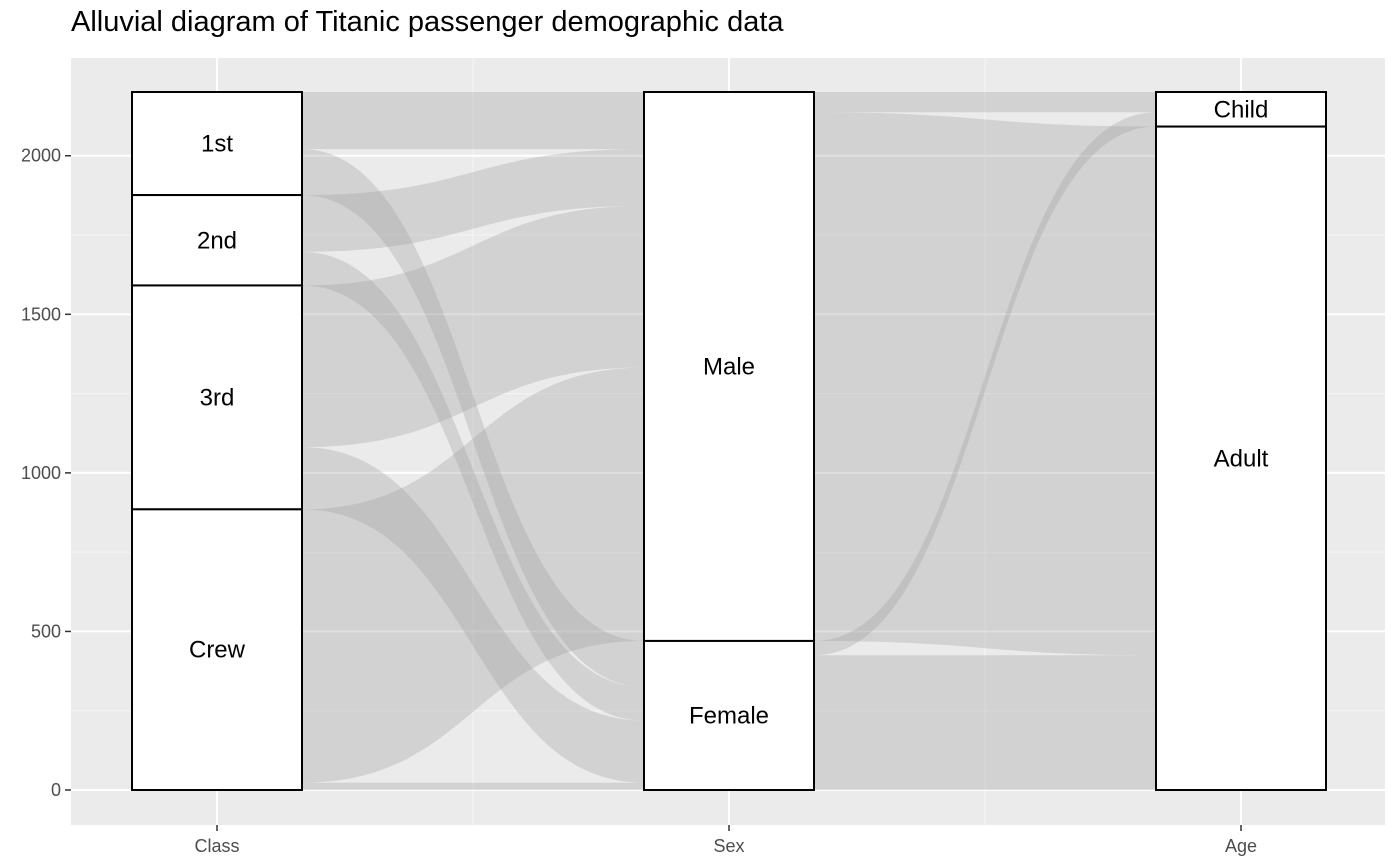  I want to click on flow-crew-to-male, so click(473, 575).